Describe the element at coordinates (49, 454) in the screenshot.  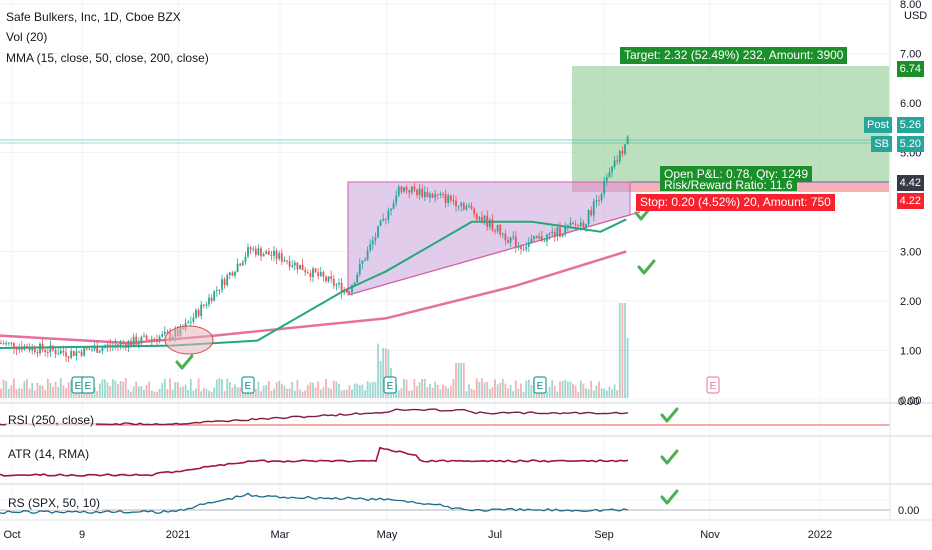
I see `atr-legend: ATR (14, RMA)` at that location.